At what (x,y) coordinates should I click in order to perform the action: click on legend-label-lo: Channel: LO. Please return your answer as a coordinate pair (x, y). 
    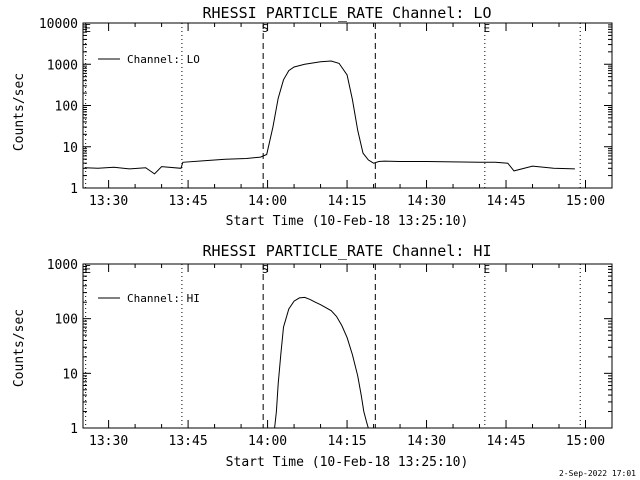
    Looking at the image, I should click on (163, 59).